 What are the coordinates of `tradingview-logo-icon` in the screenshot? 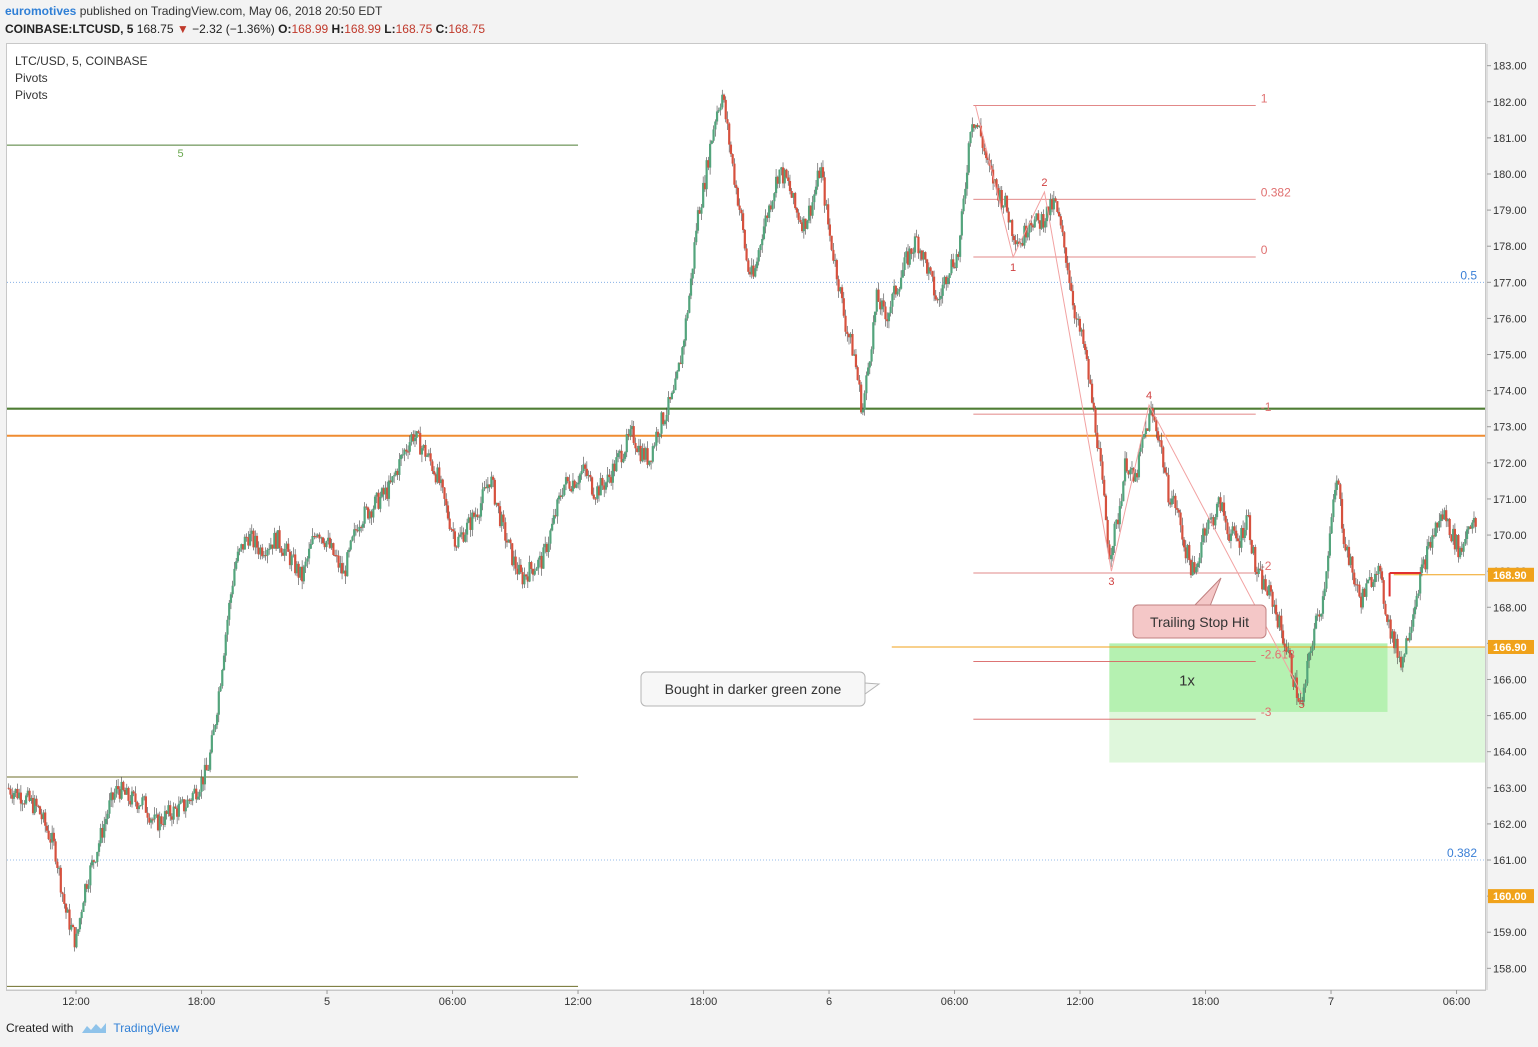 It's located at (94, 1028).